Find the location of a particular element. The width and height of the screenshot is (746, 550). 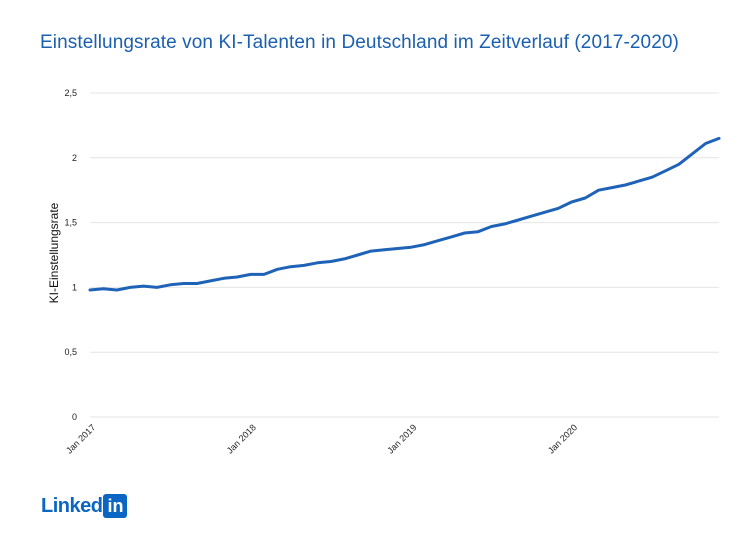

y-tick-label: 0 is located at coordinates (74, 417).